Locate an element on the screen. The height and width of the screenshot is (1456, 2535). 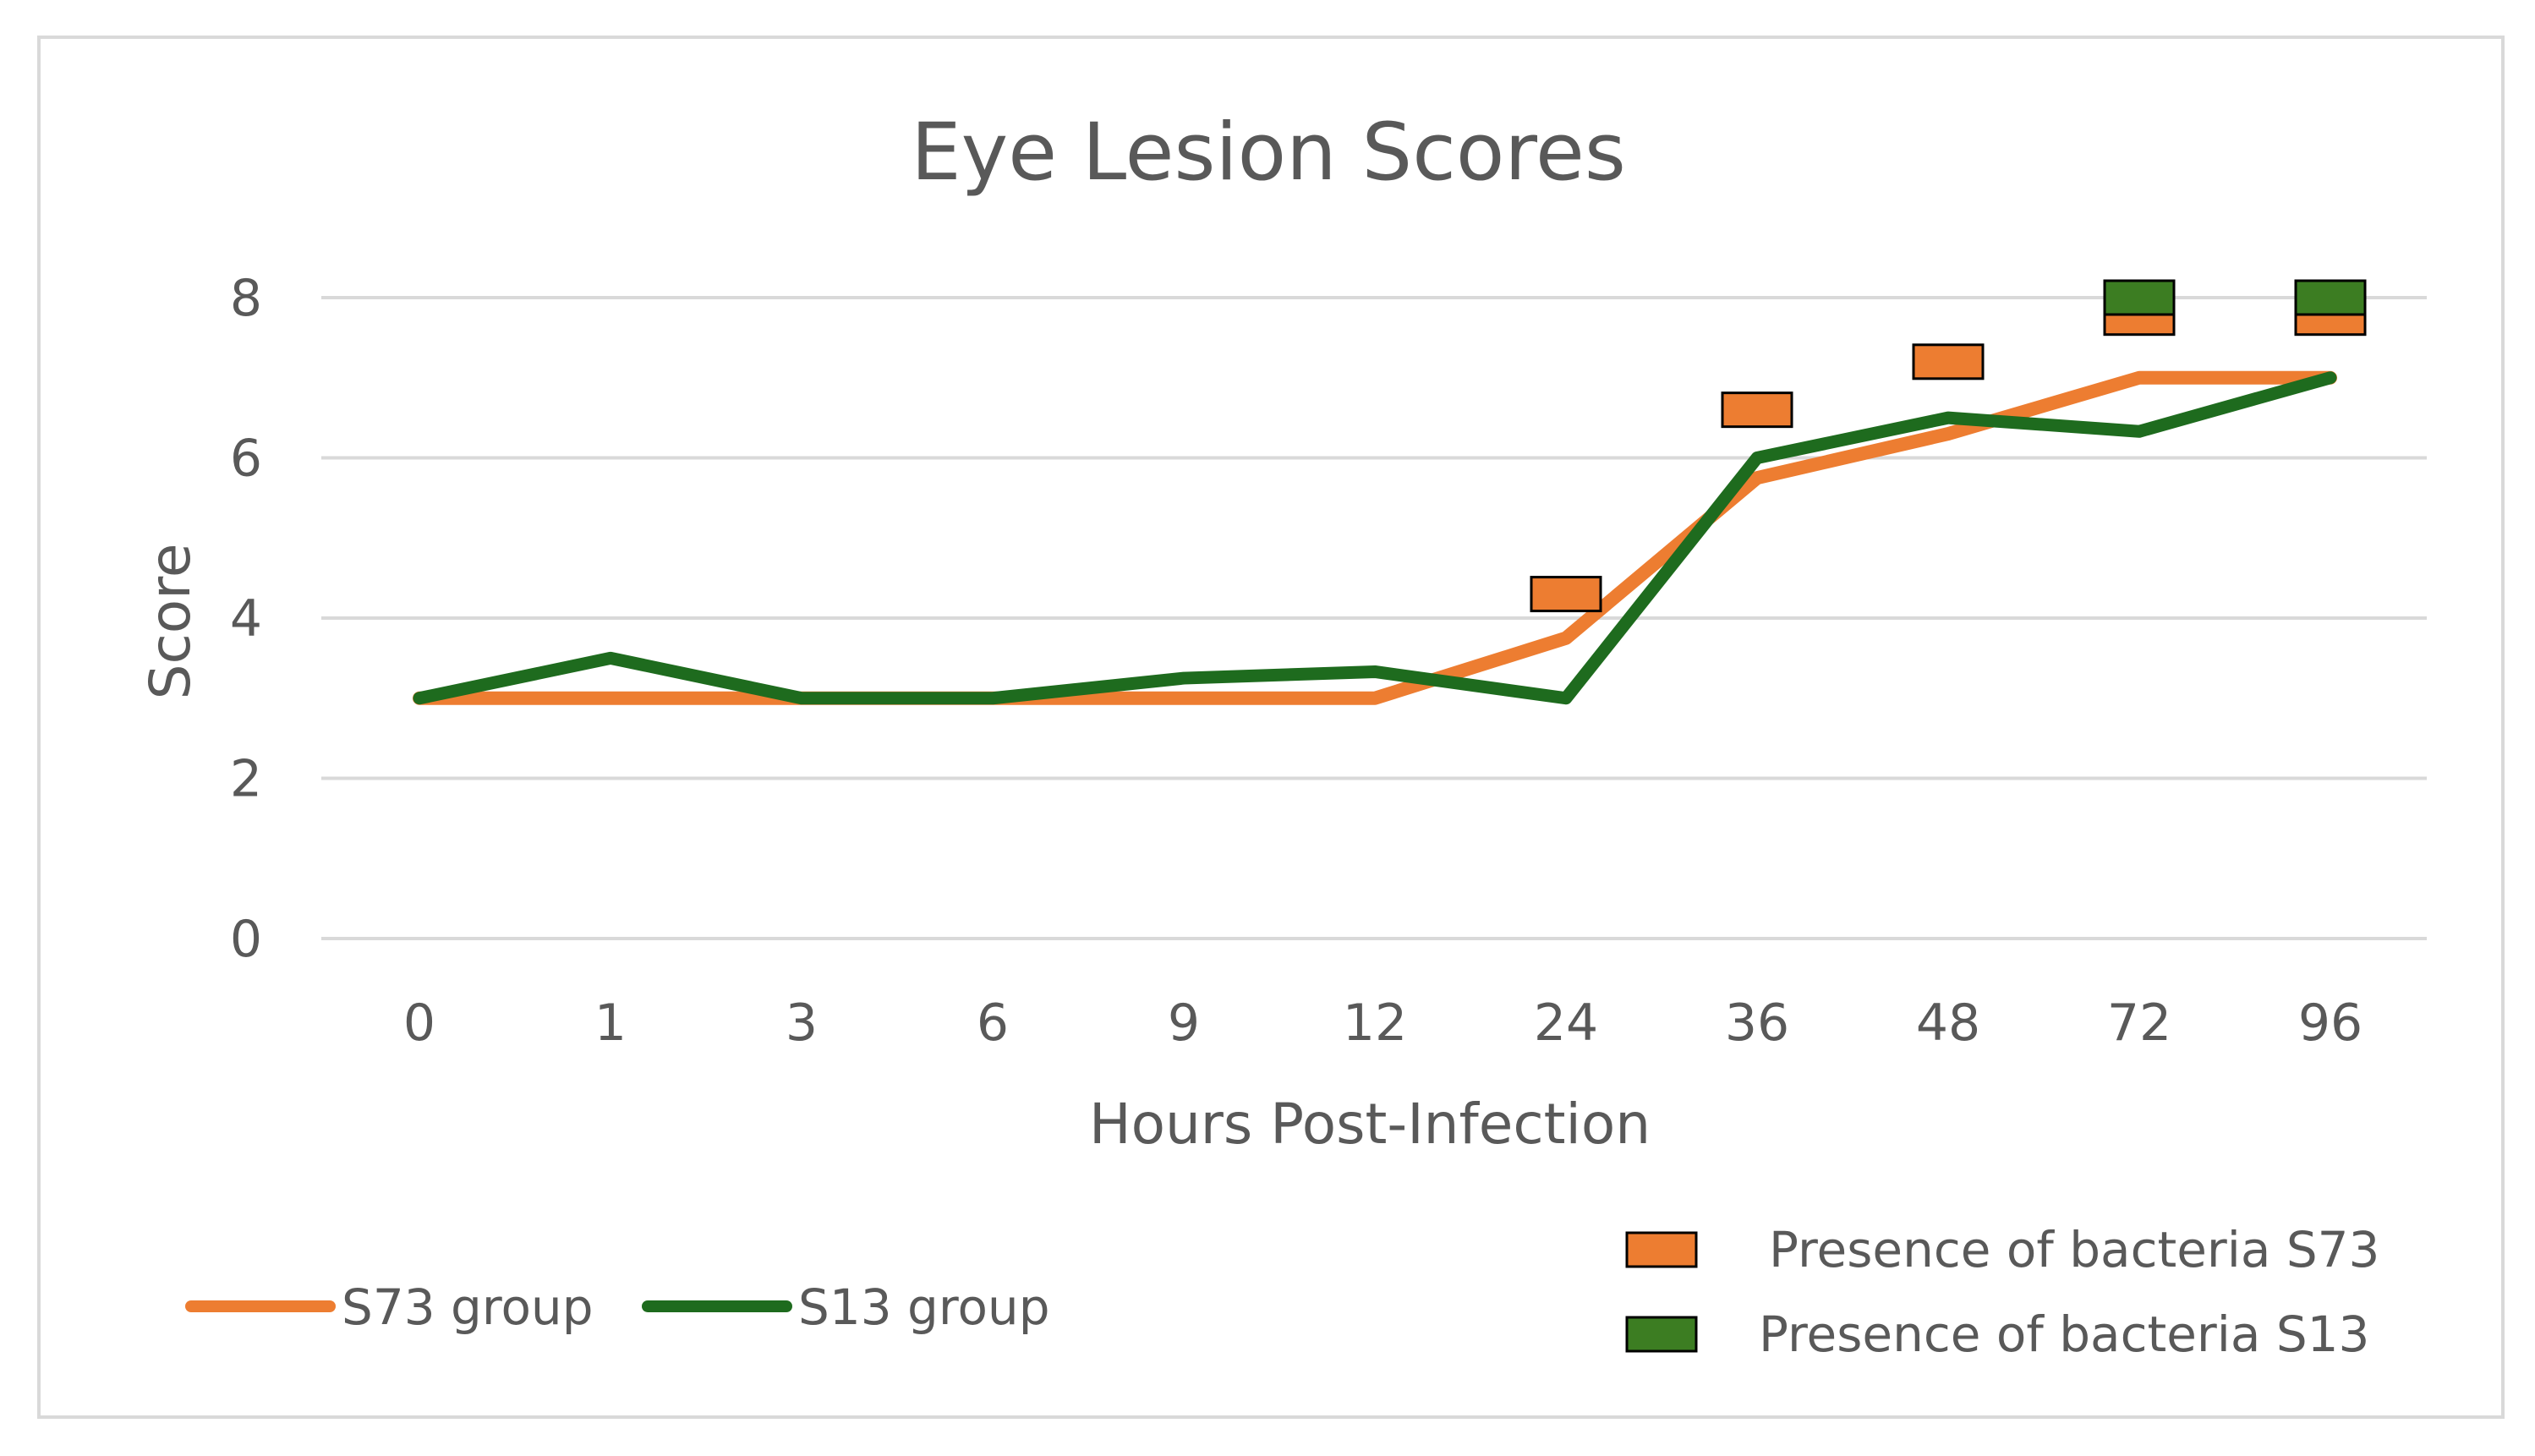
y-tick-label: 8 is located at coordinates (246, 299).